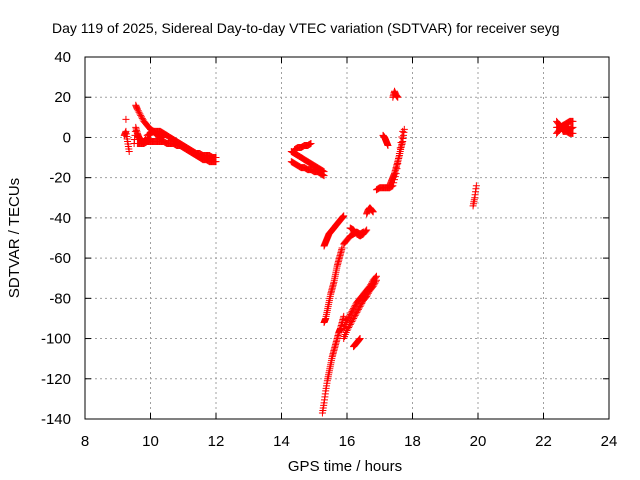 The height and width of the screenshot is (480, 640). I want to click on y-tick-label: 0, so click(67, 137).